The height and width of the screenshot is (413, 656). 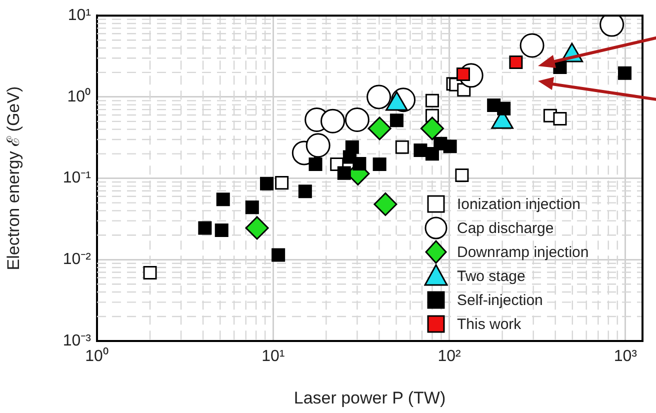 What do you see at coordinates (273, 357) in the screenshot?
I see `x-tick-label: 10¹` at bounding box center [273, 357].